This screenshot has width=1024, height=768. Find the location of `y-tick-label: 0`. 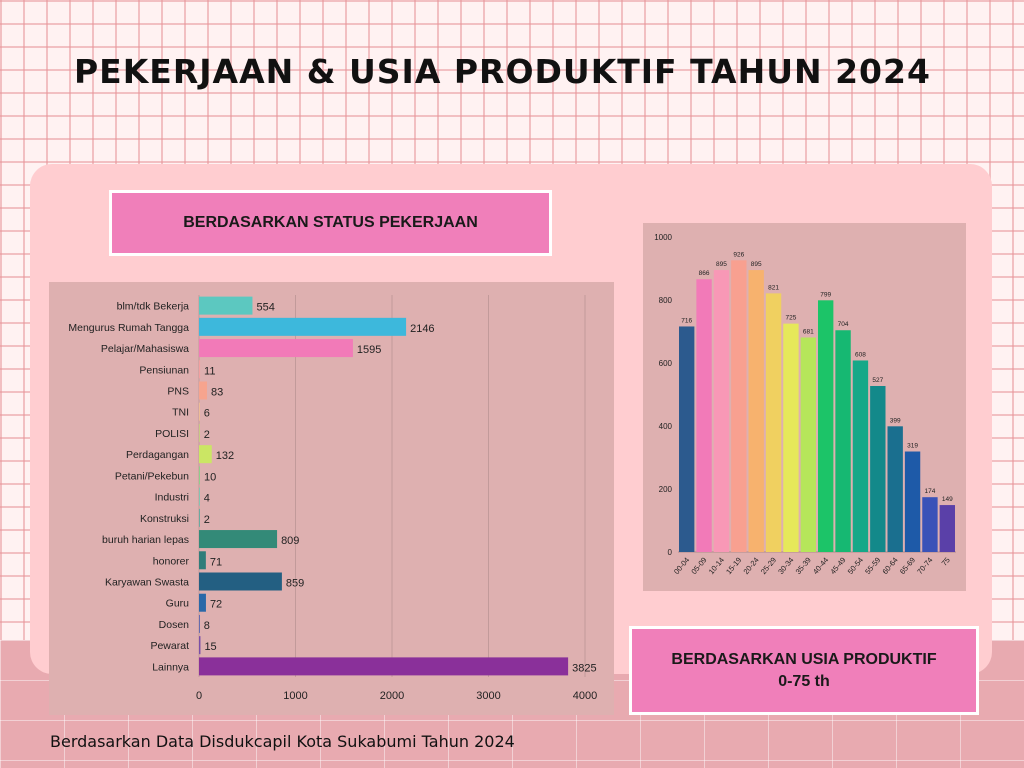

y-tick-label: 0 is located at coordinates (670, 552).